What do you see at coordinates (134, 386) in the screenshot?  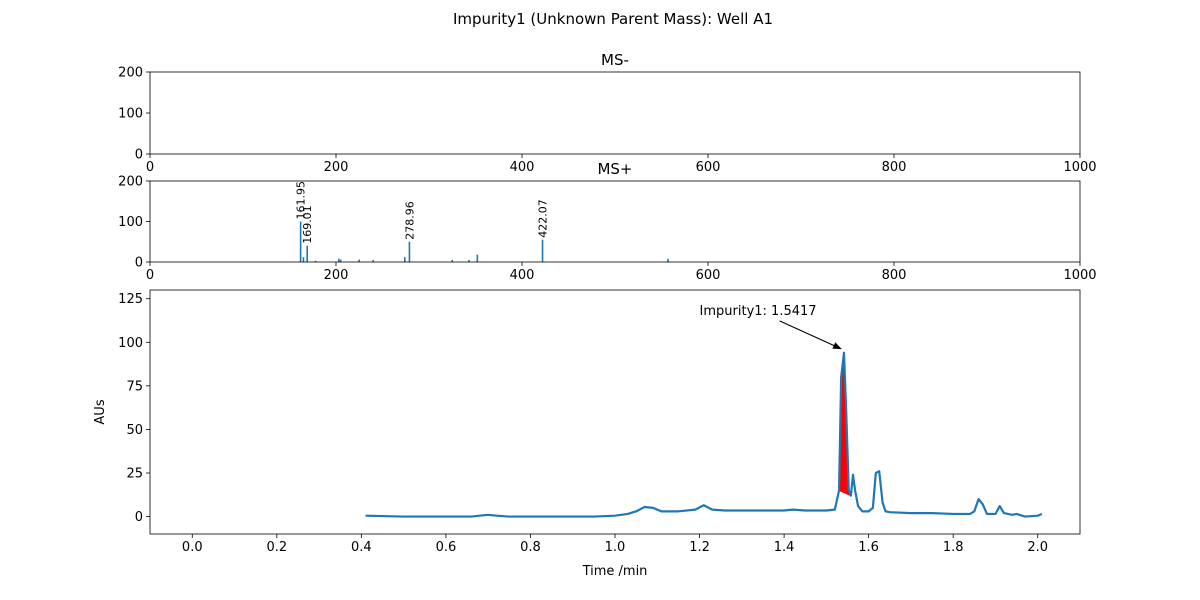 I see `y-tick-label: 75` at bounding box center [134, 386].